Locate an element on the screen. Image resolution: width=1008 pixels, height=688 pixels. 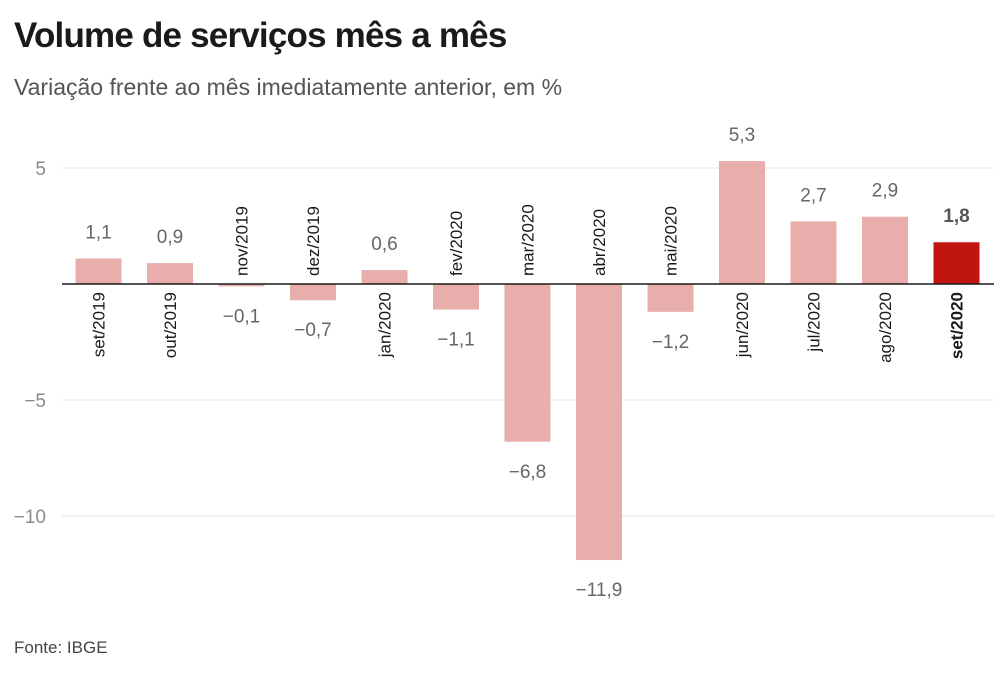
category-label: fev/2020 is located at coordinates (456, 243).